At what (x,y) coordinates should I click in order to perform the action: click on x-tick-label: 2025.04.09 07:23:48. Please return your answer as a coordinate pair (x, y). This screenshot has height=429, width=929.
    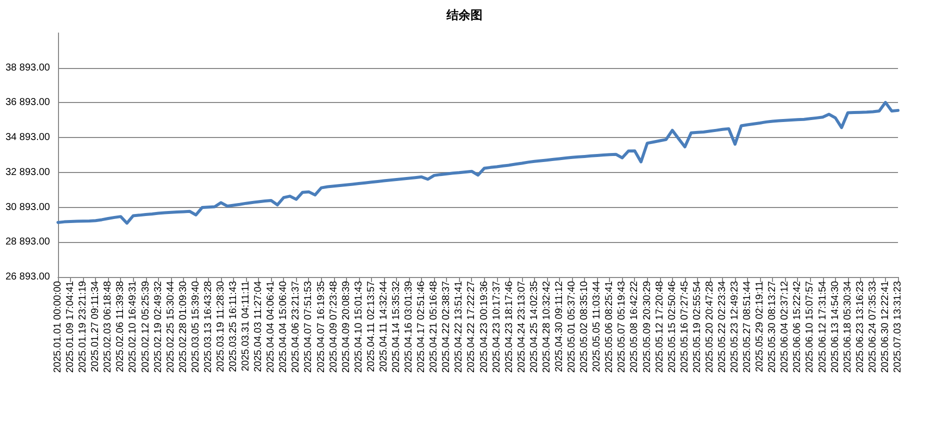
    Looking at the image, I should click on (334, 326).